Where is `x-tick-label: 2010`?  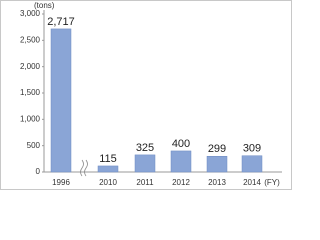
x-tick-label: 2010 is located at coordinates (108, 182).